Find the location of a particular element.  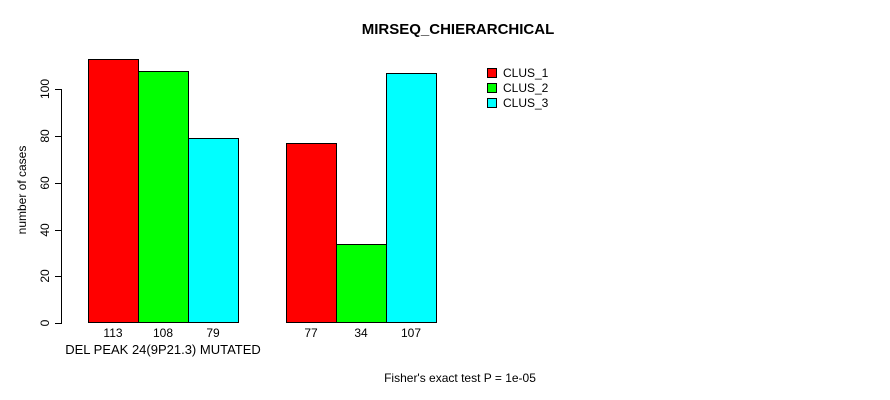

legend-label: CLUS_3 is located at coordinates (526, 102).